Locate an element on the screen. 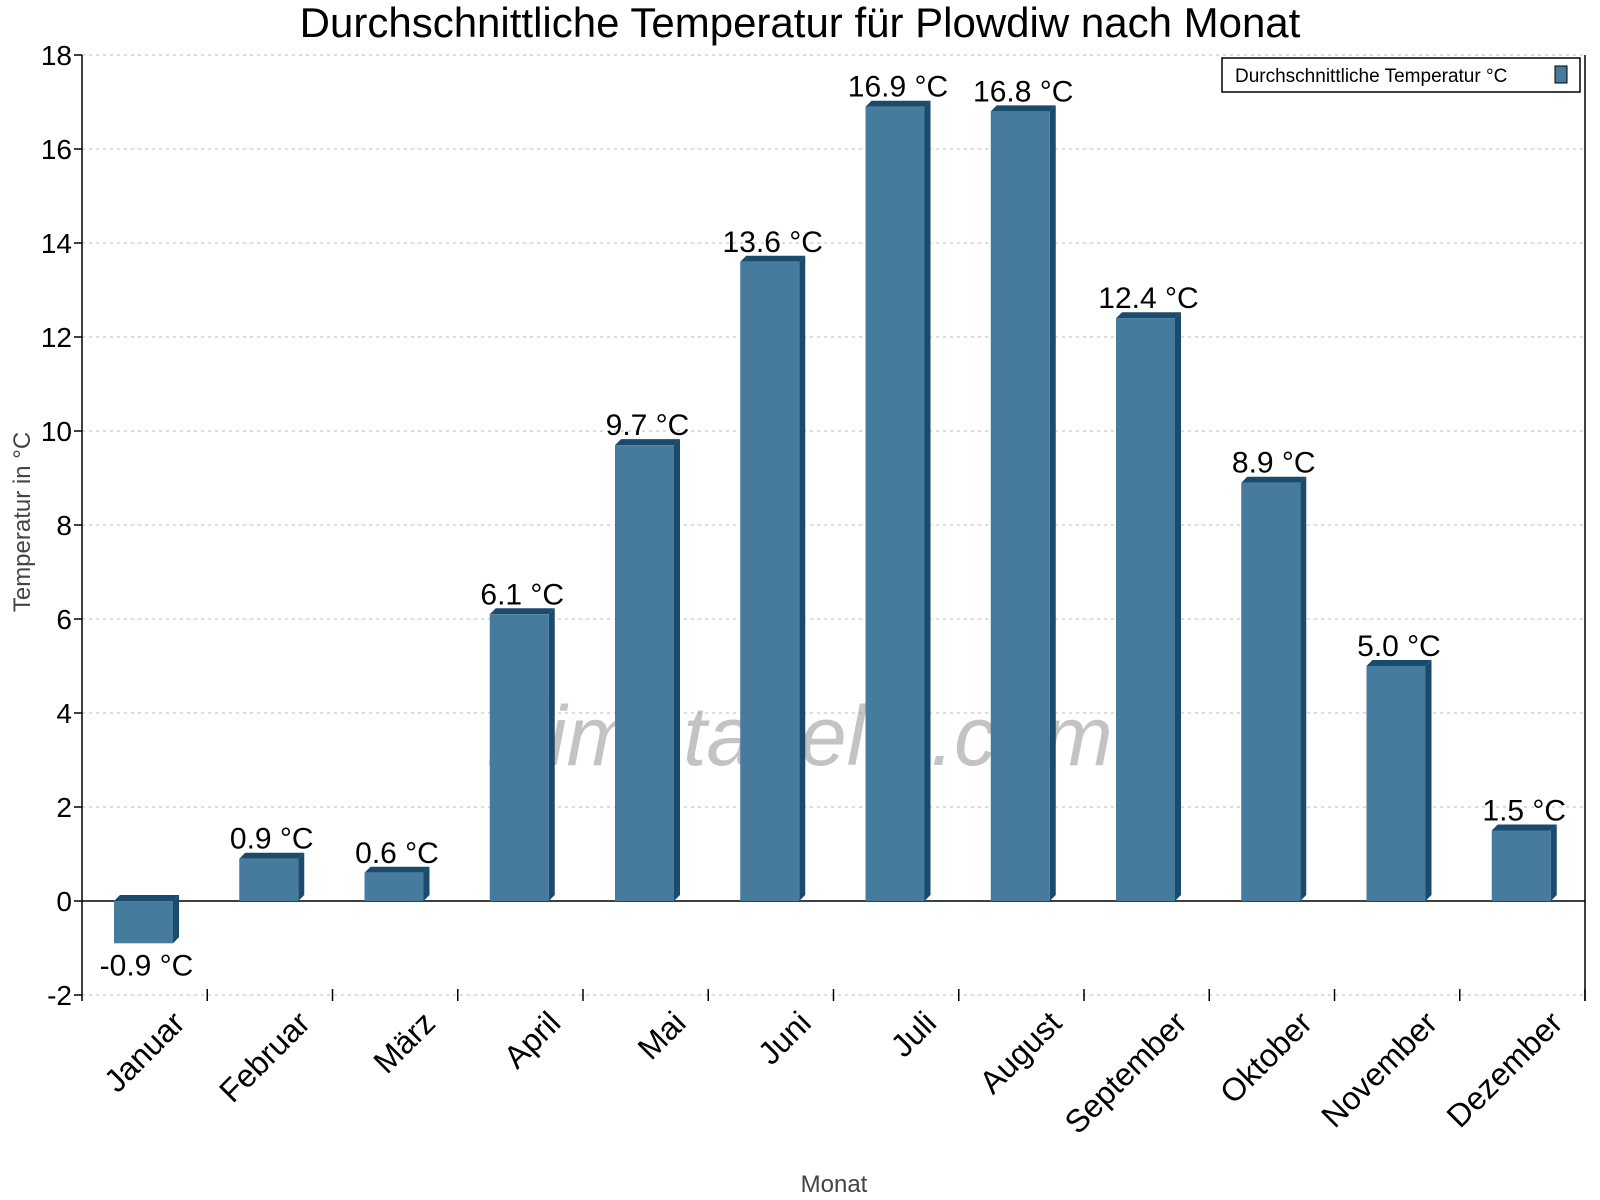  legend-box is located at coordinates (1401, 75).